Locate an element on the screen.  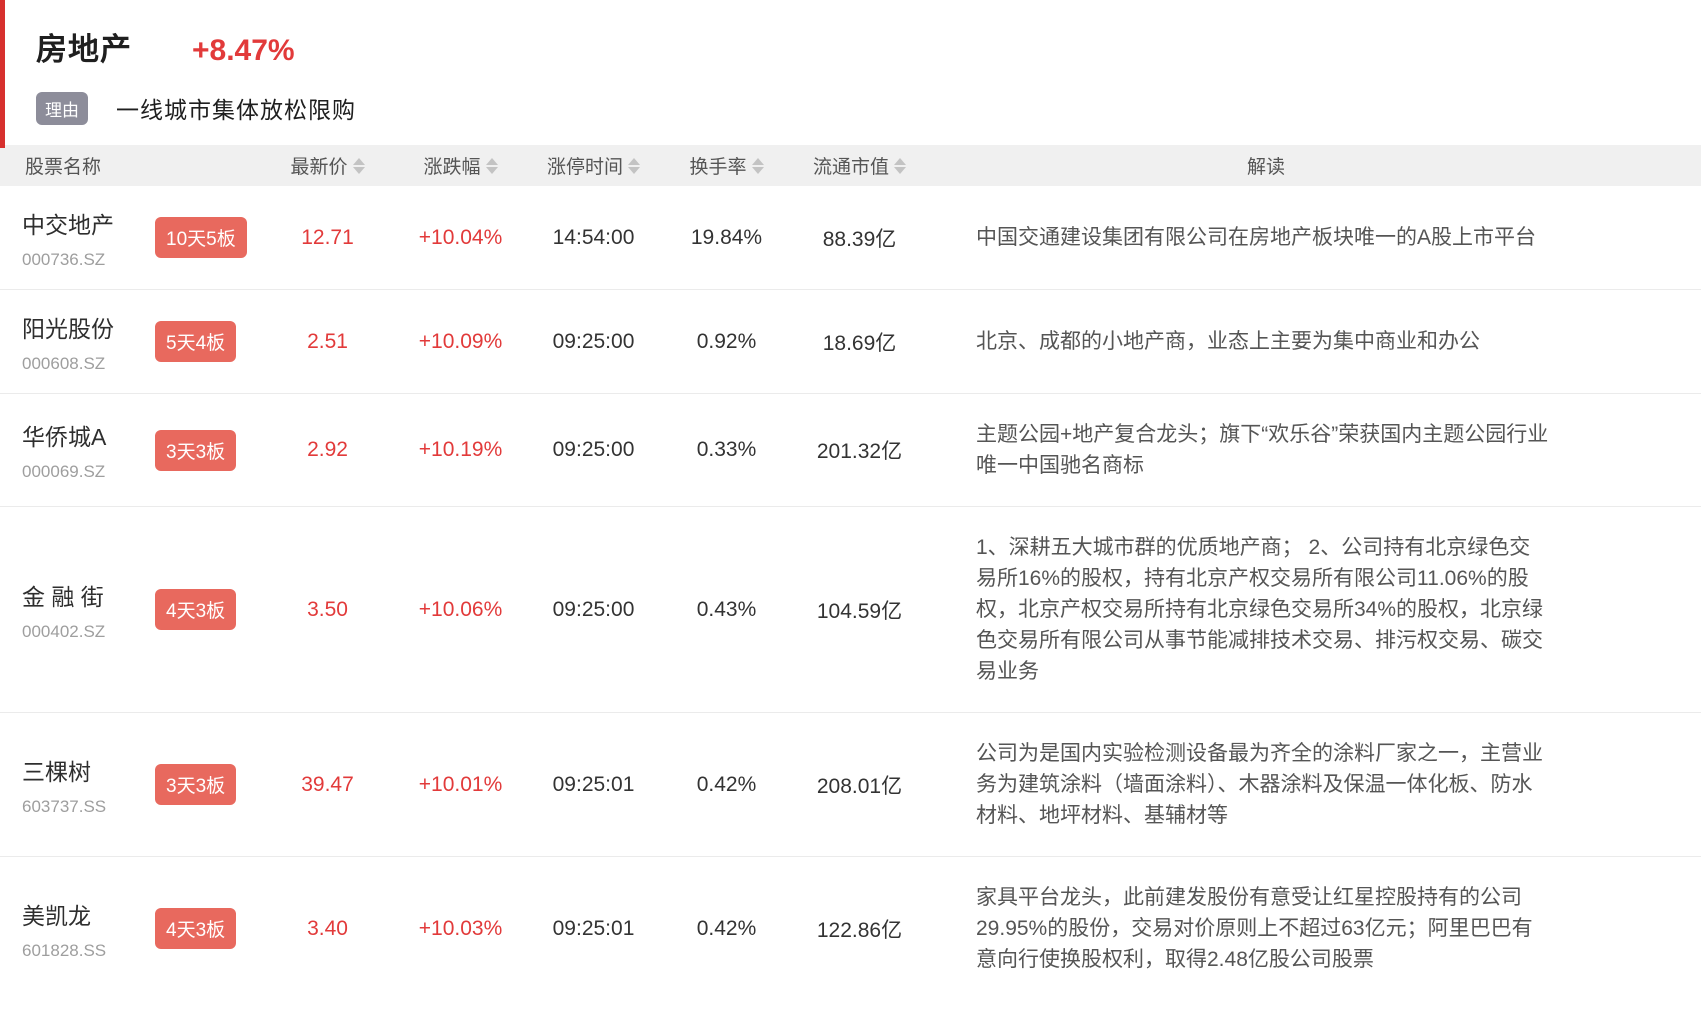
latest-price: 39.47 is located at coordinates (327, 784).